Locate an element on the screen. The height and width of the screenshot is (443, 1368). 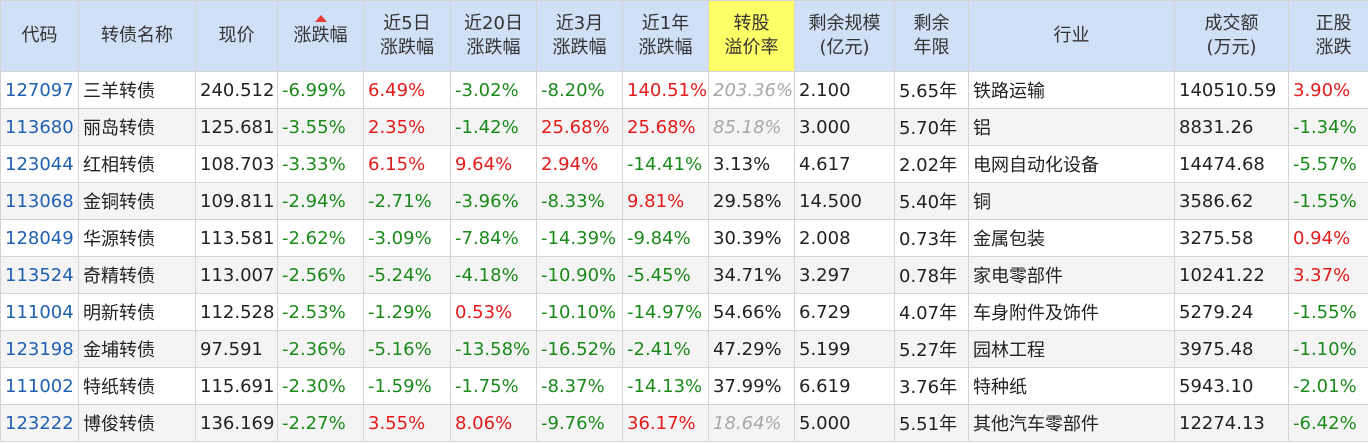
cell-change: -2.30% is located at coordinates (320, 386).